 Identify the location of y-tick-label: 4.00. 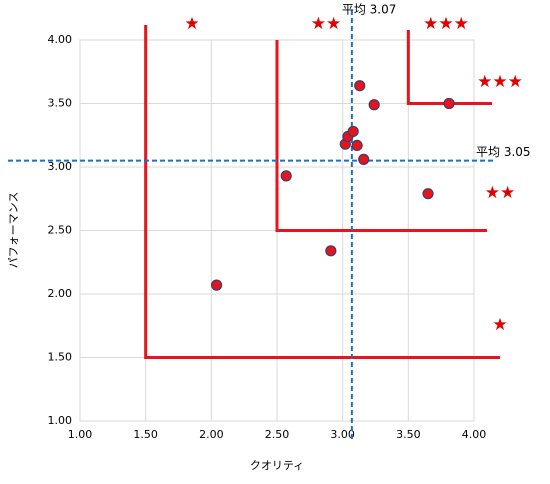
(60, 39).